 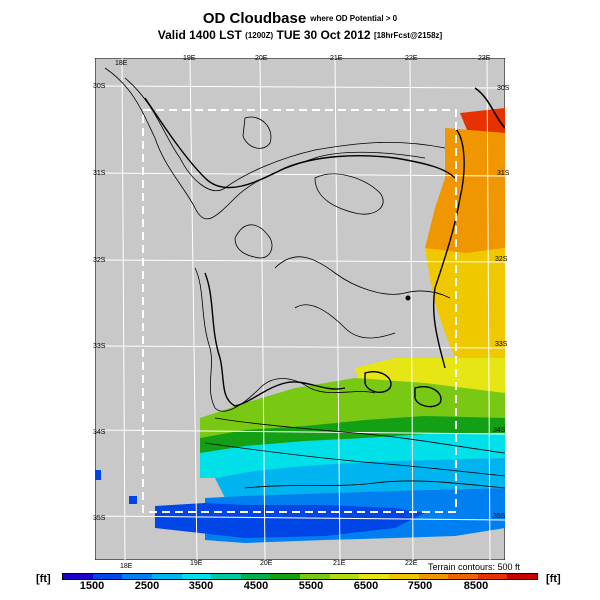 What do you see at coordinates (99, 86) in the screenshot?
I see `left-lat-label-30s: 30S` at bounding box center [99, 86].